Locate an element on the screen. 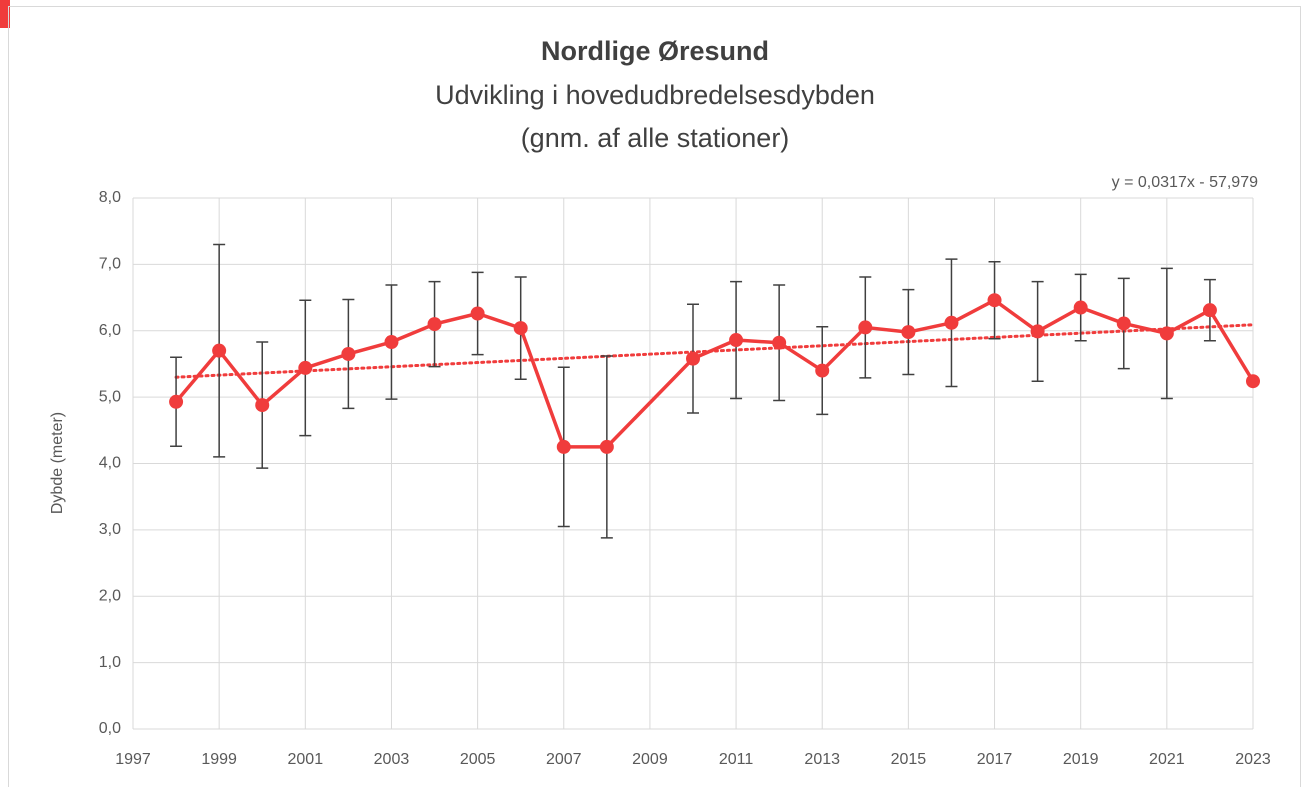 This screenshot has height=787, width=1311. y-tick-label: 8,0 is located at coordinates (110, 197).